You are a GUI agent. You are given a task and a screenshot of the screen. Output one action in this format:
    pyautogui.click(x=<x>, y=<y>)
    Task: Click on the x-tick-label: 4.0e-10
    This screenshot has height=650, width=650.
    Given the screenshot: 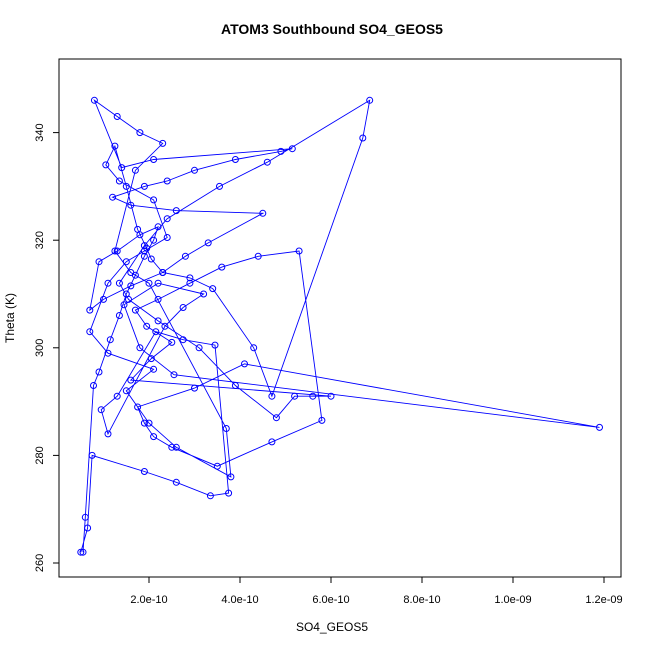 What is the action you would take?
    pyautogui.click(x=239, y=600)
    